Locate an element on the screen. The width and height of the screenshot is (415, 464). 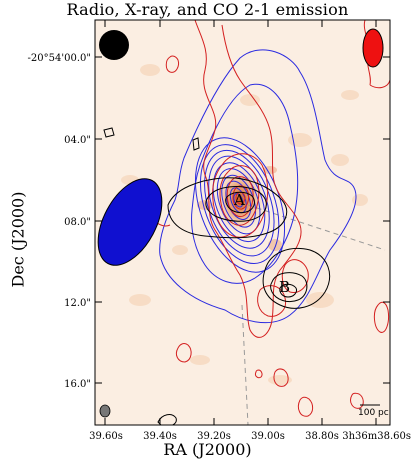
y-tick-label: 12.0" is located at coordinates (77, 303).